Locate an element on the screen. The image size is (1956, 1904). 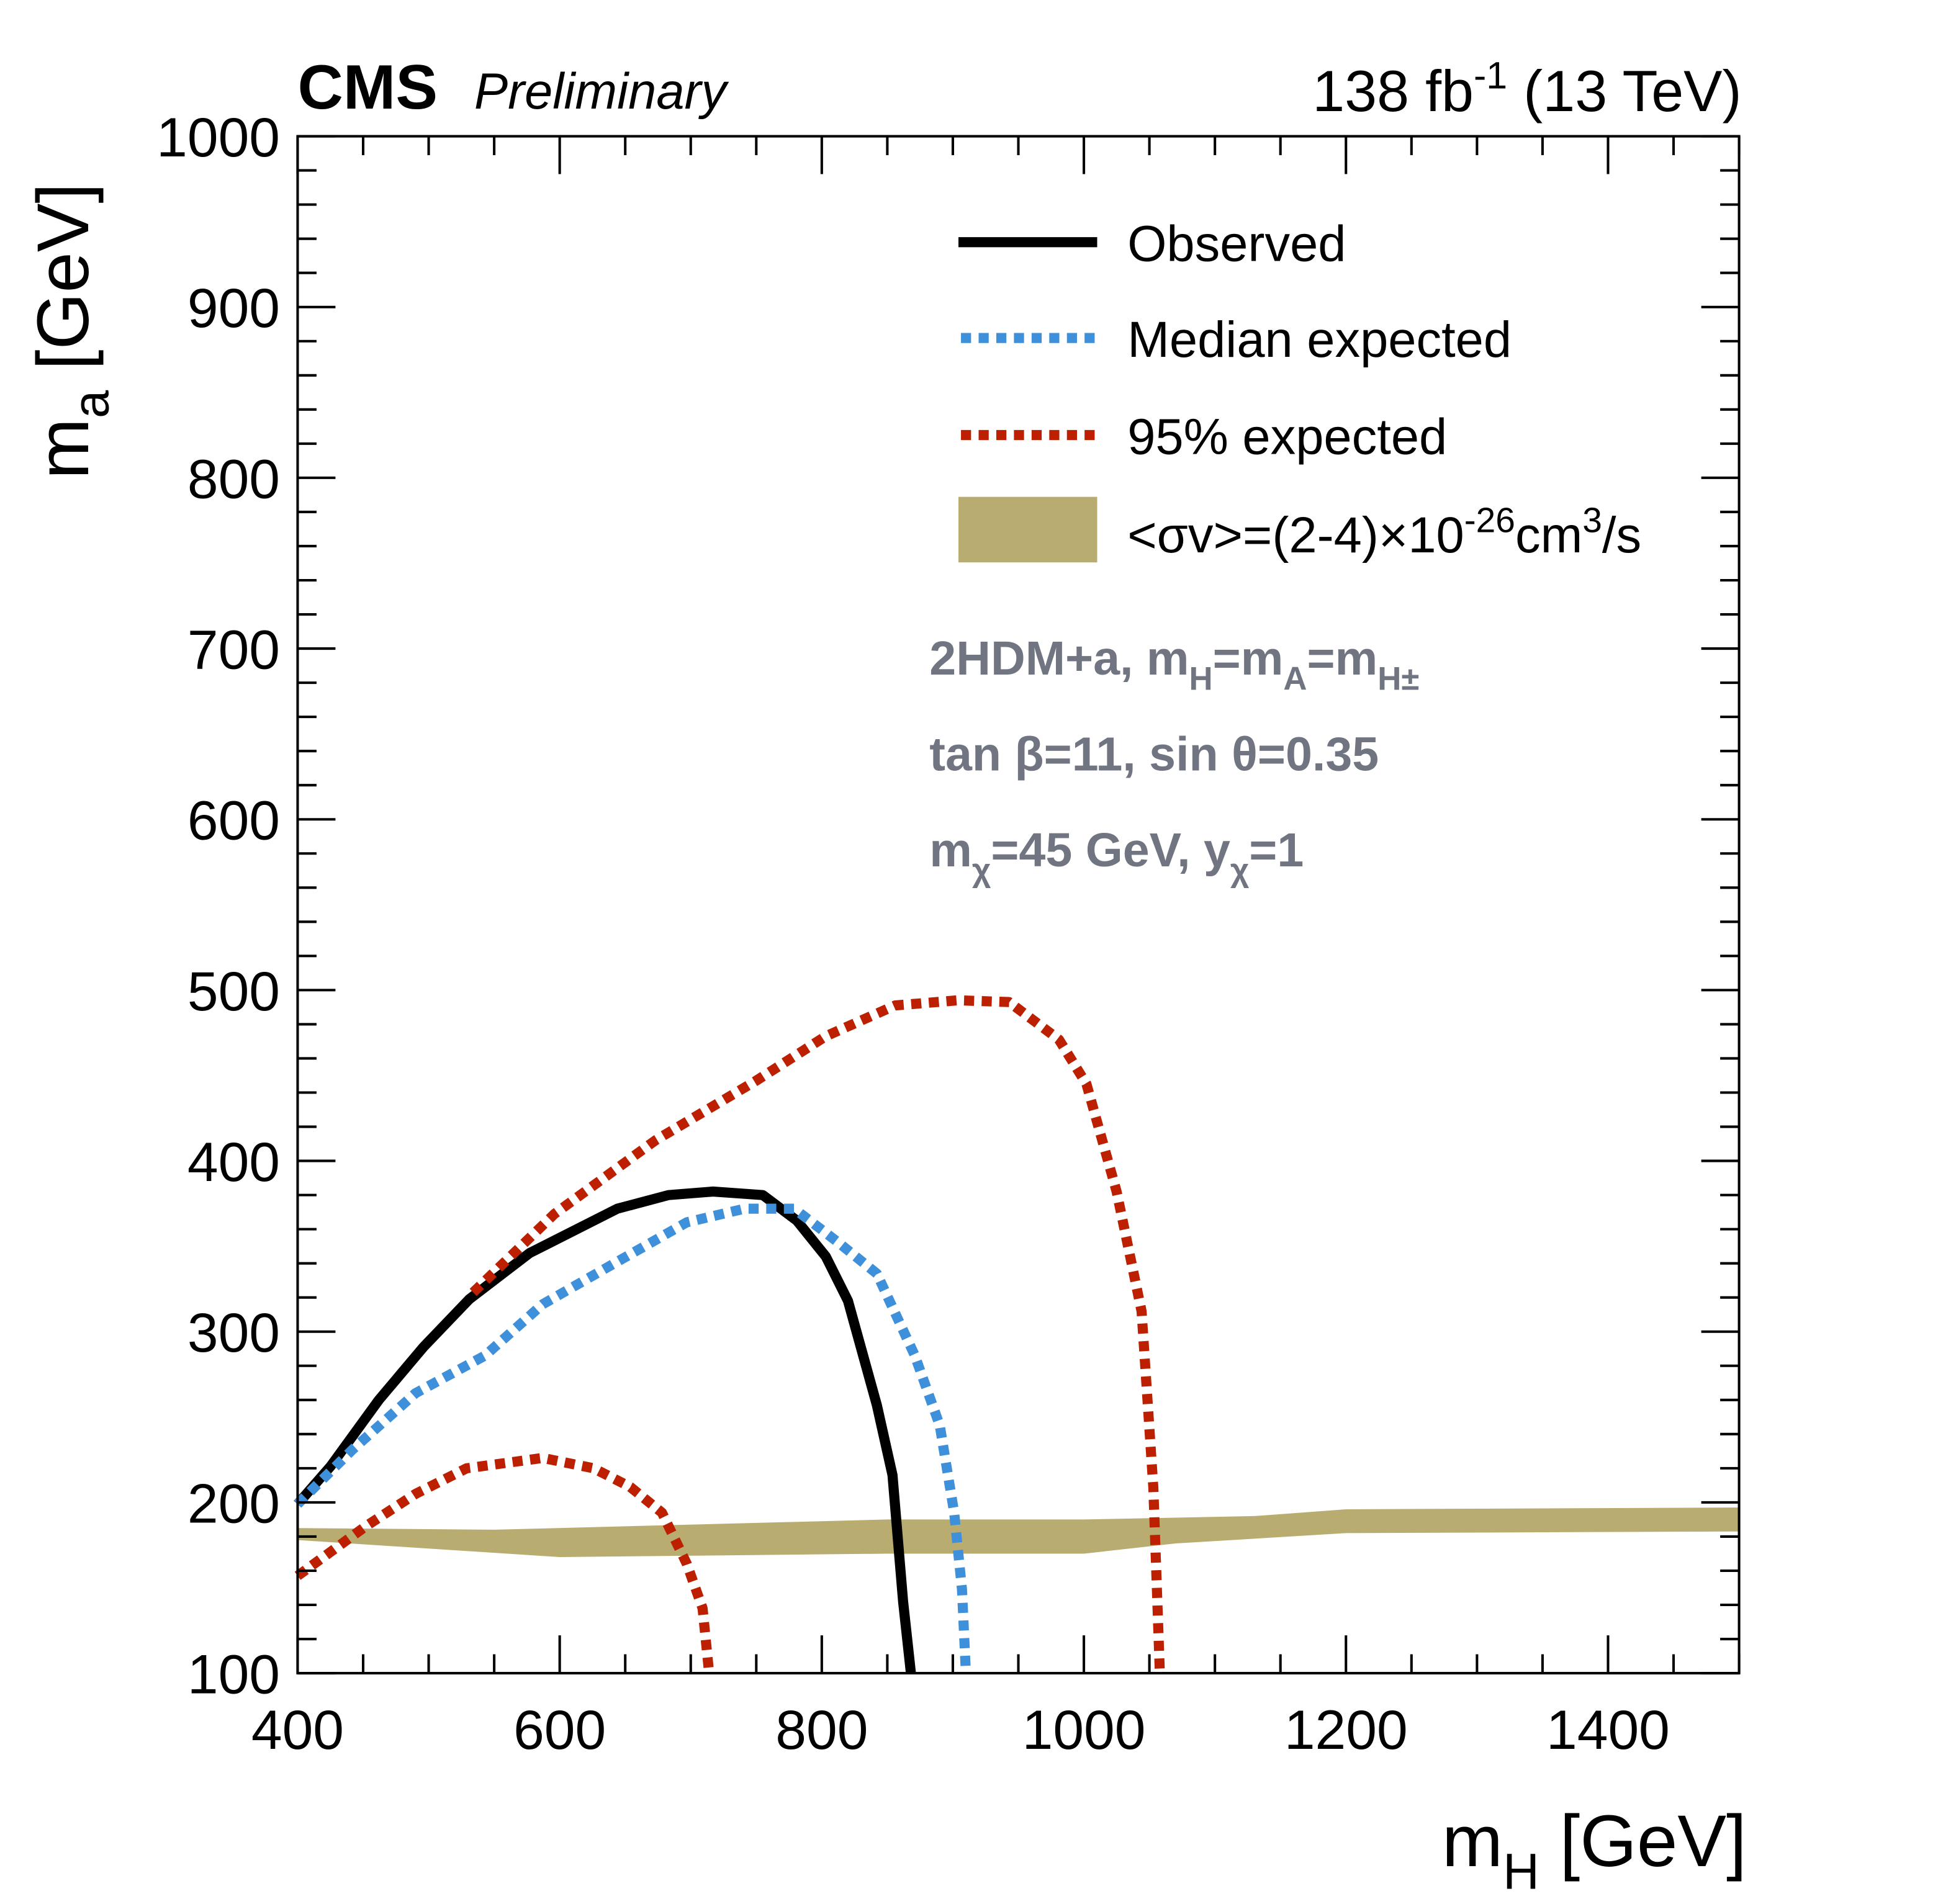
legend-swatch-band is located at coordinates (1027, 530).